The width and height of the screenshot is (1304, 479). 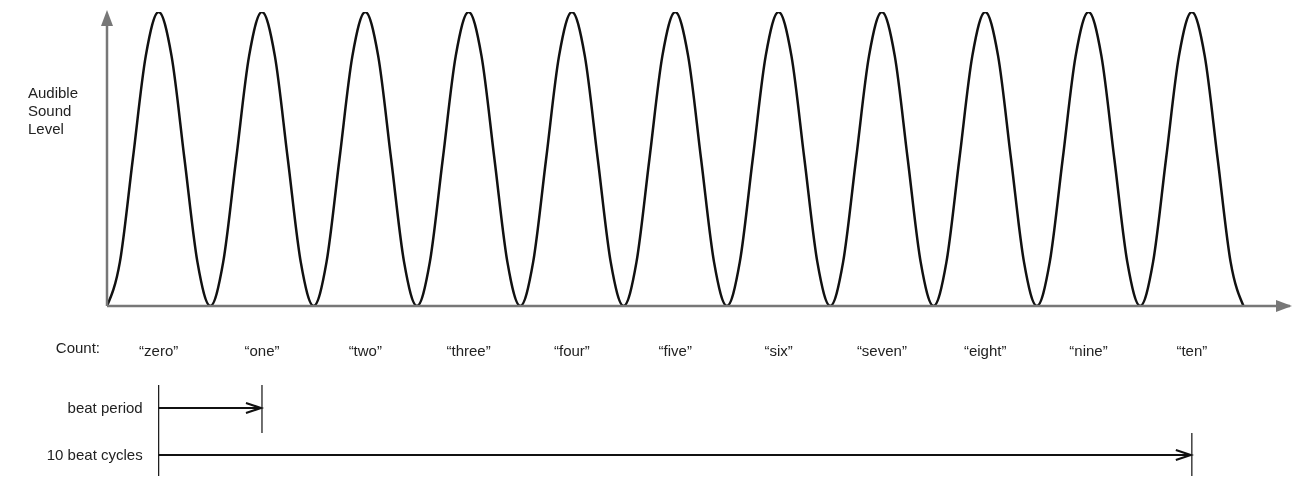 What do you see at coordinates (572, 350) in the screenshot?
I see `x-tick-label: “four”` at bounding box center [572, 350].